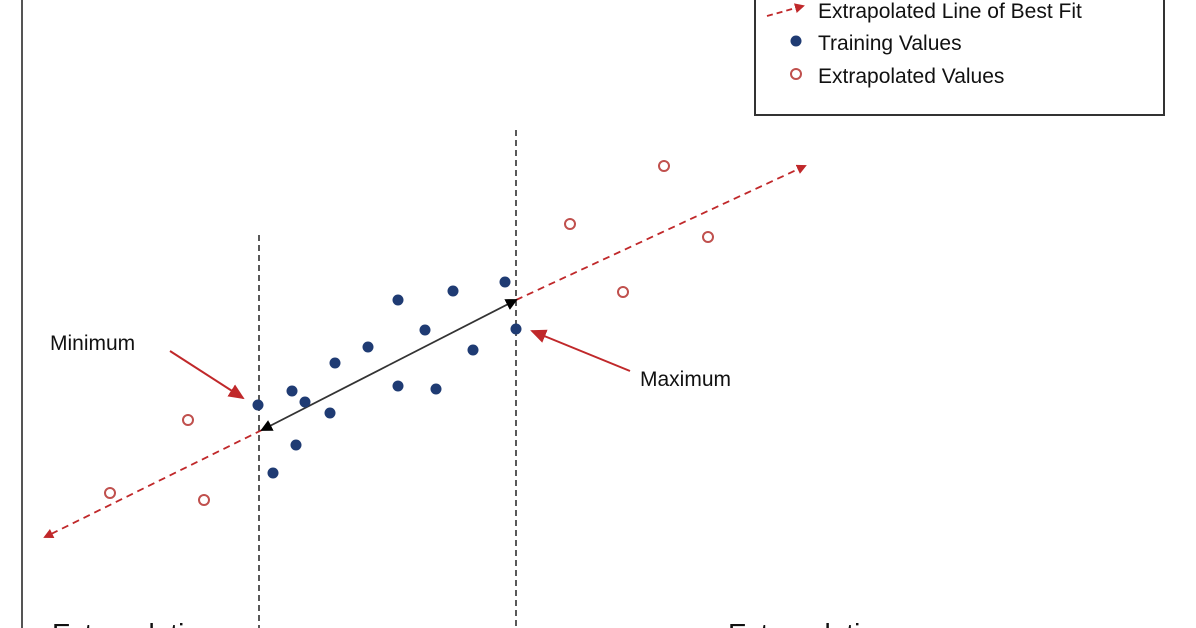  Describe the element at coordinates (890, 43) in the screenshot. I see `legend-label: Training Values` at that location.